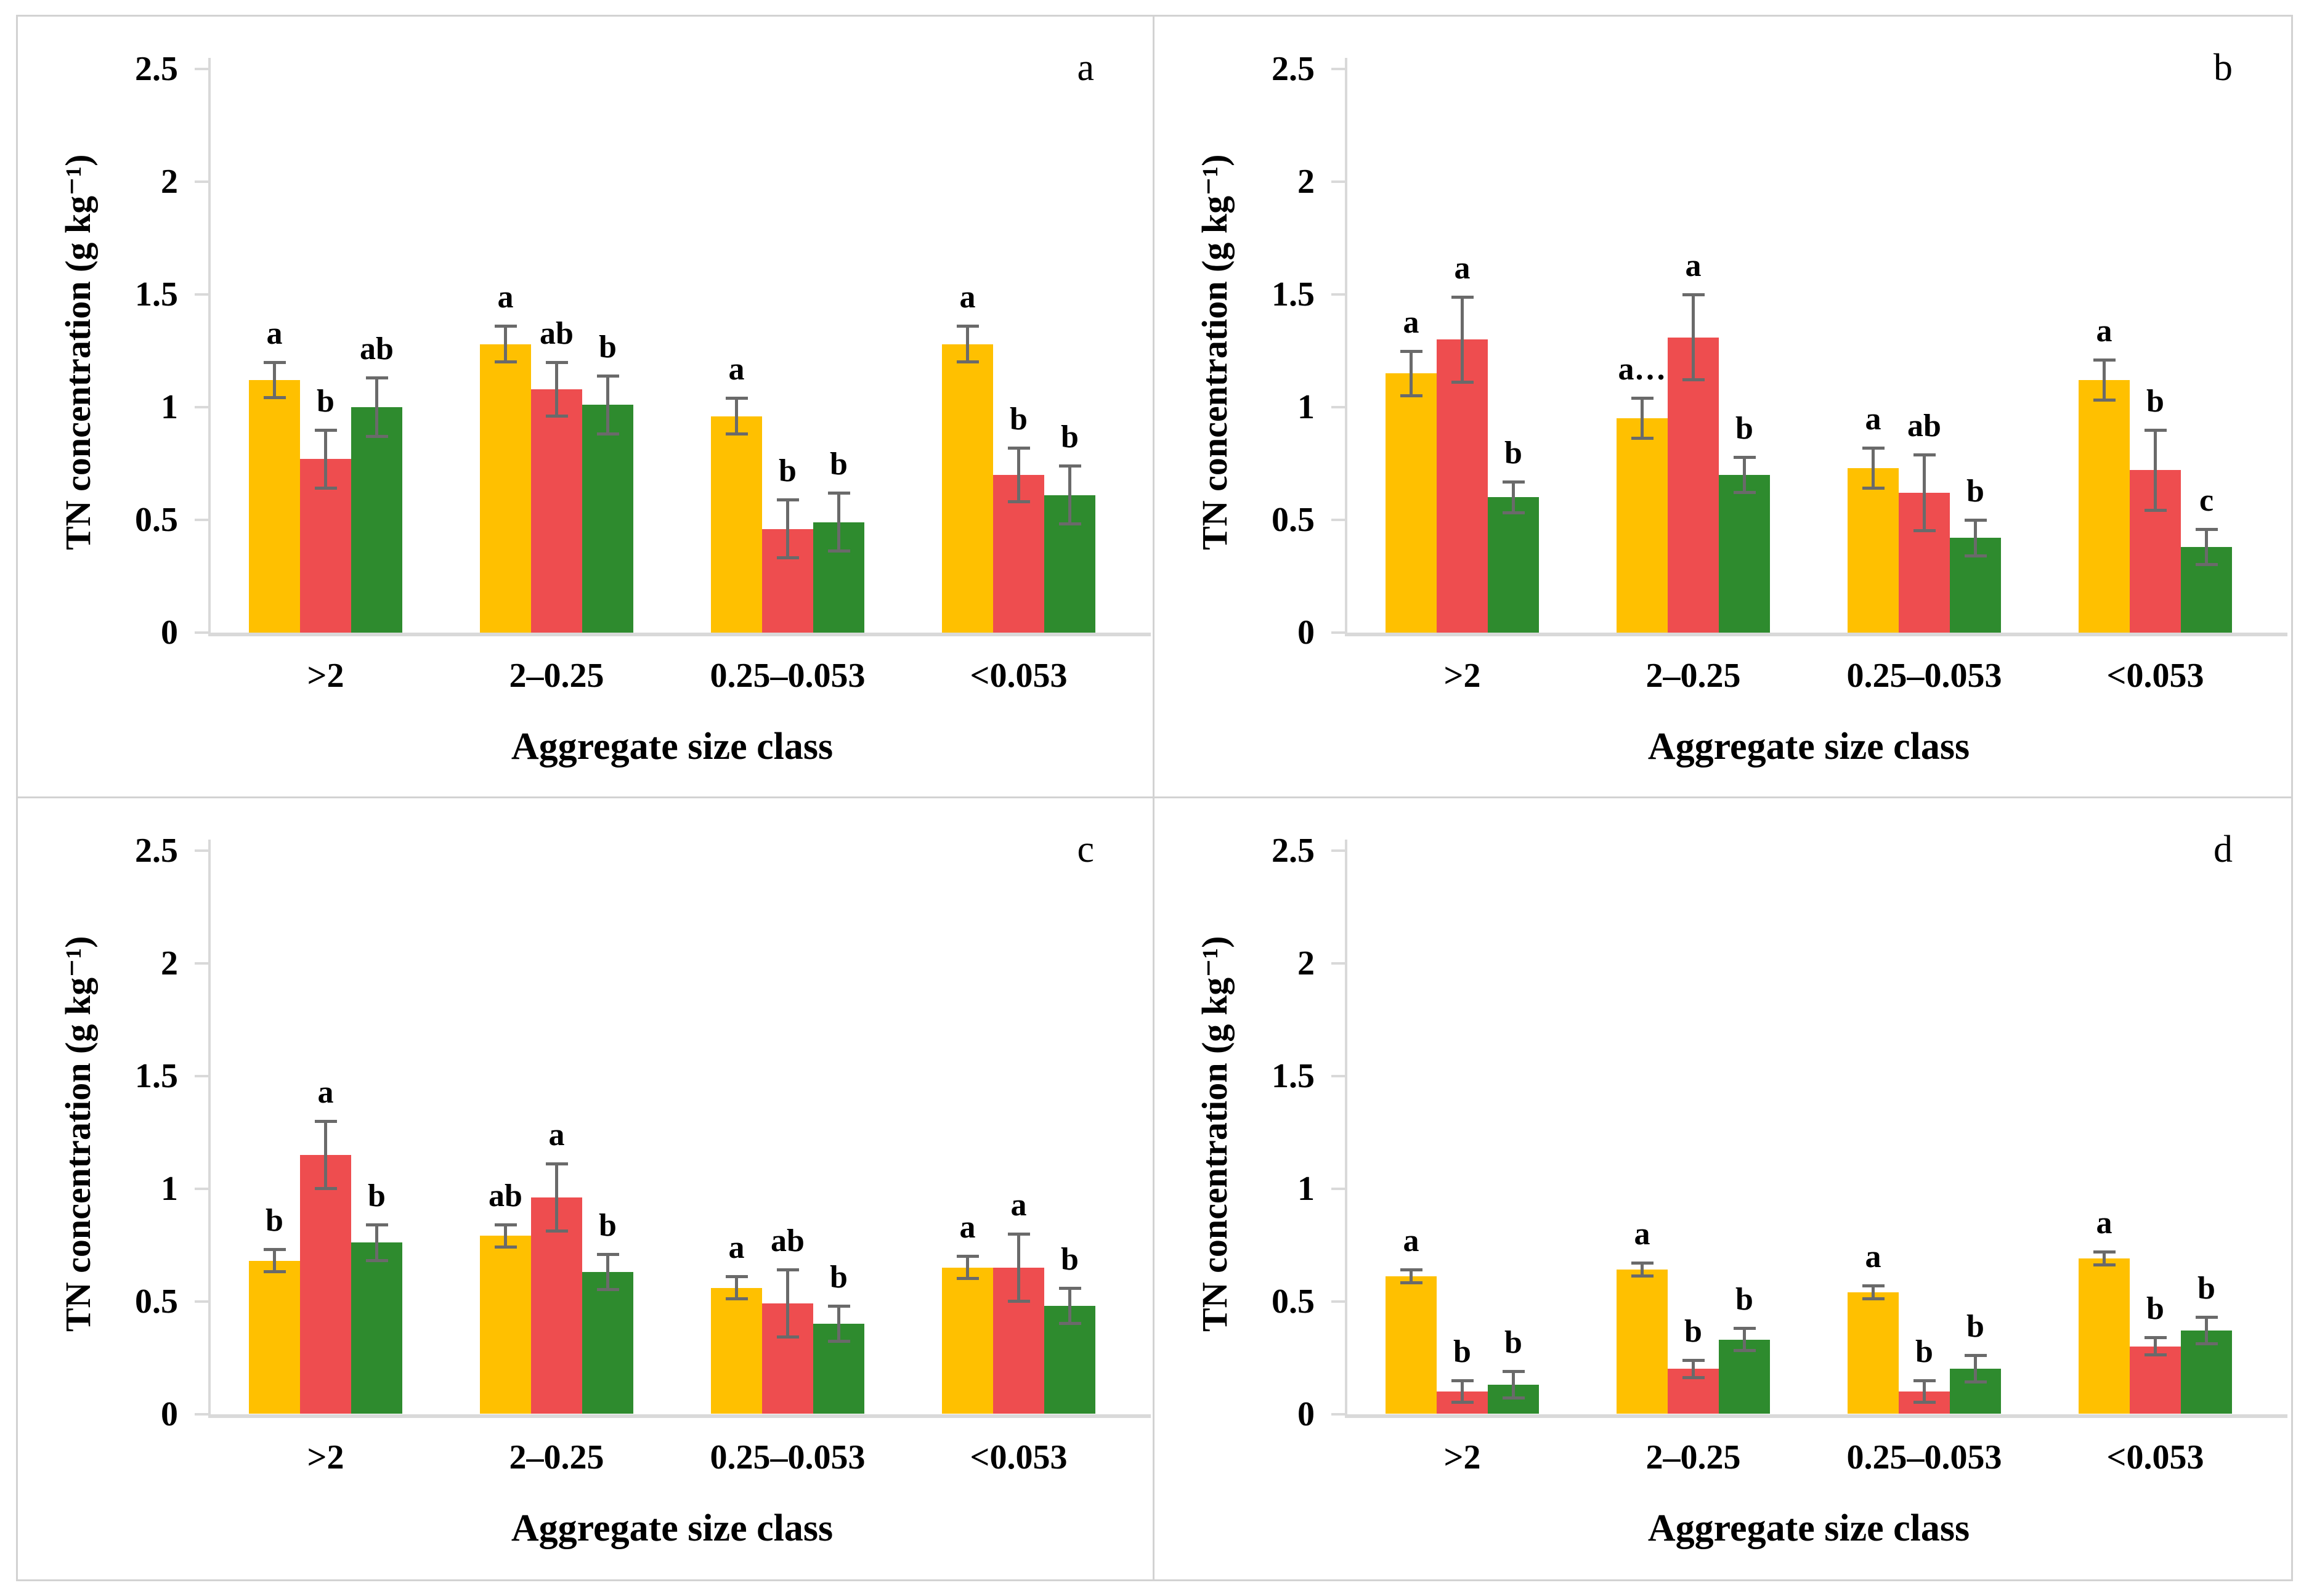 The image size is (2309, 1596). I want to click on x-axis-title: Aggregate size class, so click(1808, 747).